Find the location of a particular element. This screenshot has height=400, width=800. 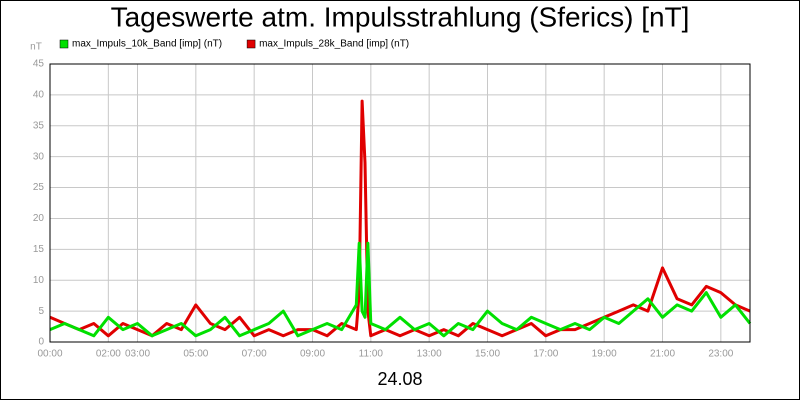

y-tick-label: 25 is located at coordinates (39, 187).